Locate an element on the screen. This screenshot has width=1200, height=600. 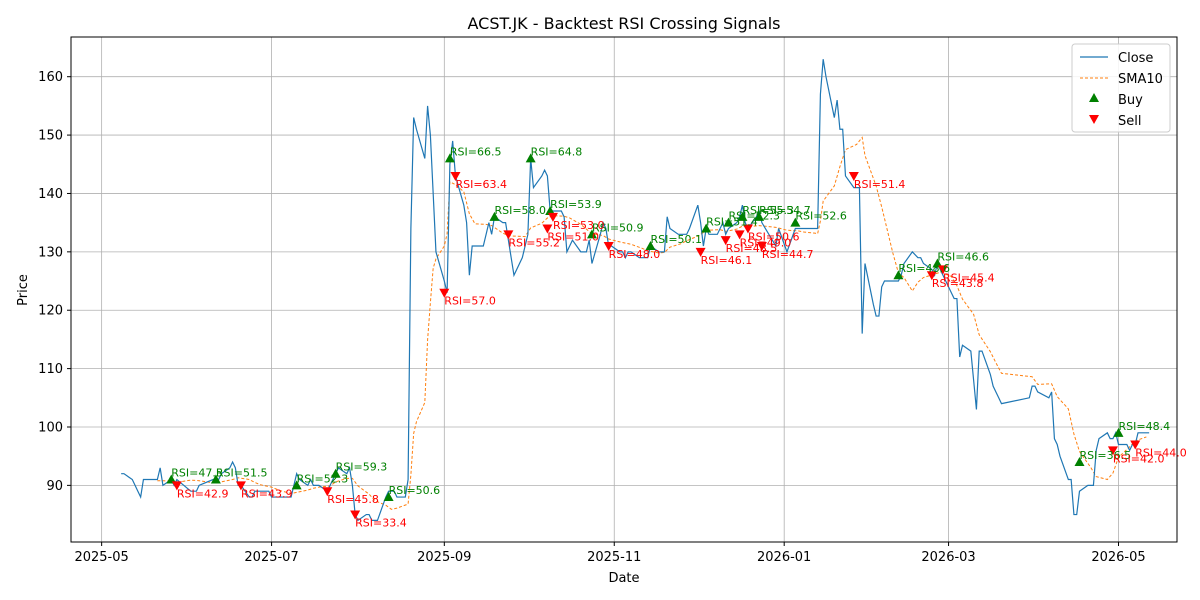
buy-rsi-label: RSI=51.4 is located at coordinates (732, 221).